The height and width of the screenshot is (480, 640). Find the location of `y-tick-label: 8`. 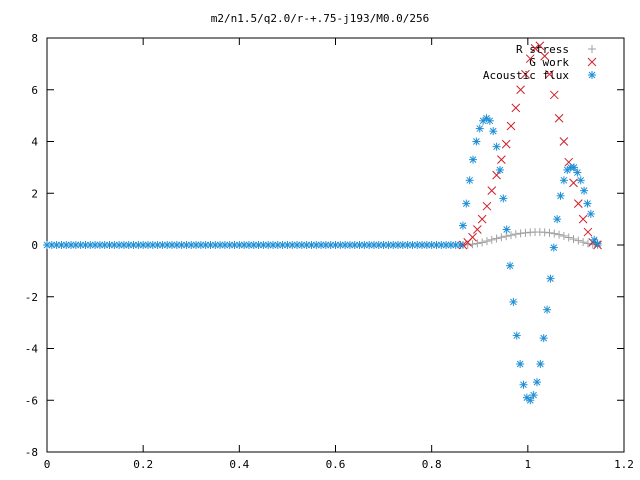

y-tick-label: 8 is located at coordinates (34, 38).